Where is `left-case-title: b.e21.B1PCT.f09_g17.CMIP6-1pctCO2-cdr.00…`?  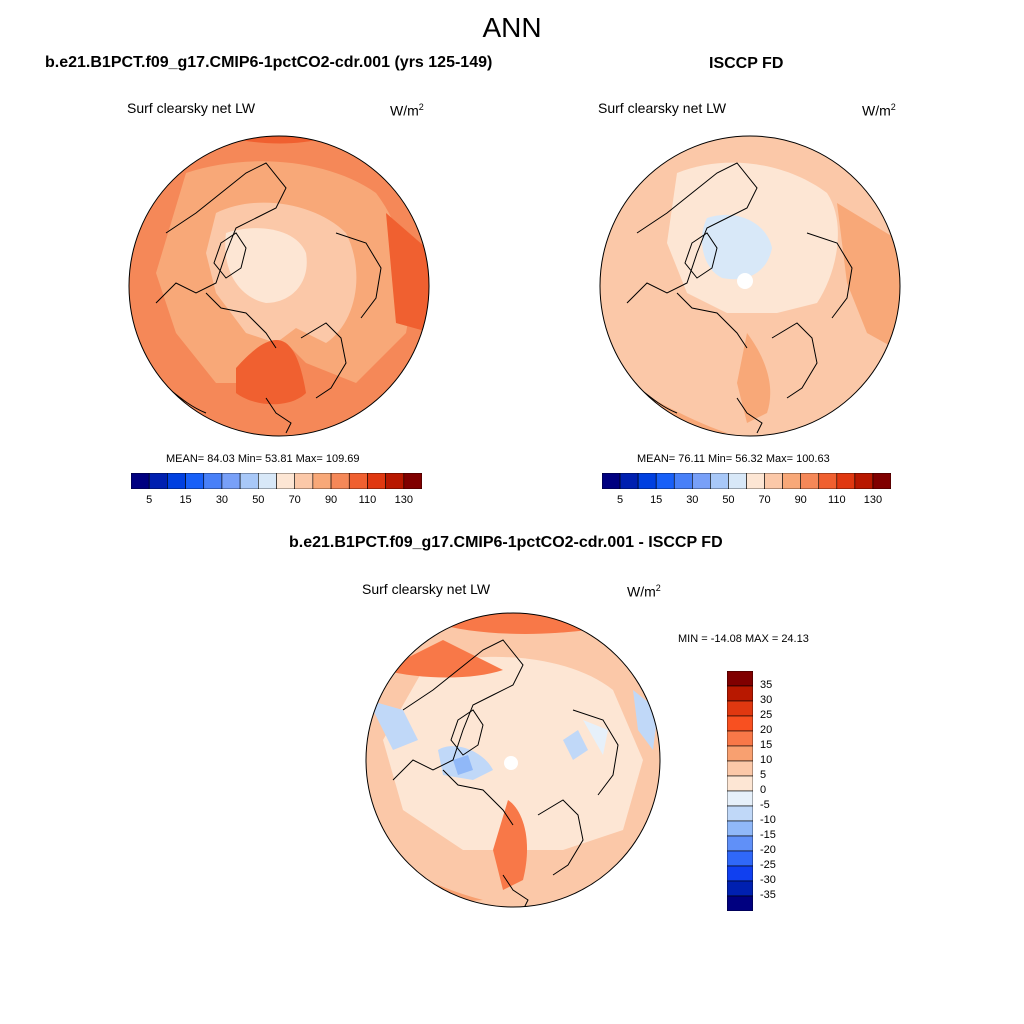
left-case-title: b.e21.B1PCT.f09_g17.CMIP6-1pctCO2-cdr.00… is located at coordinates (269, 62).